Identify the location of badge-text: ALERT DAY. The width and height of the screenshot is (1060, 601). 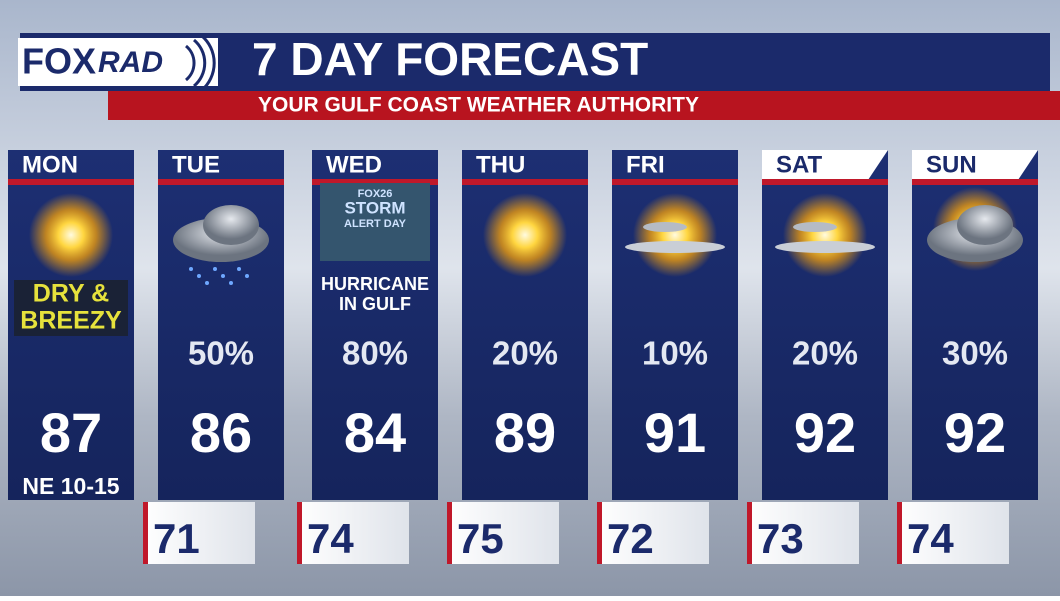
(375, 224).